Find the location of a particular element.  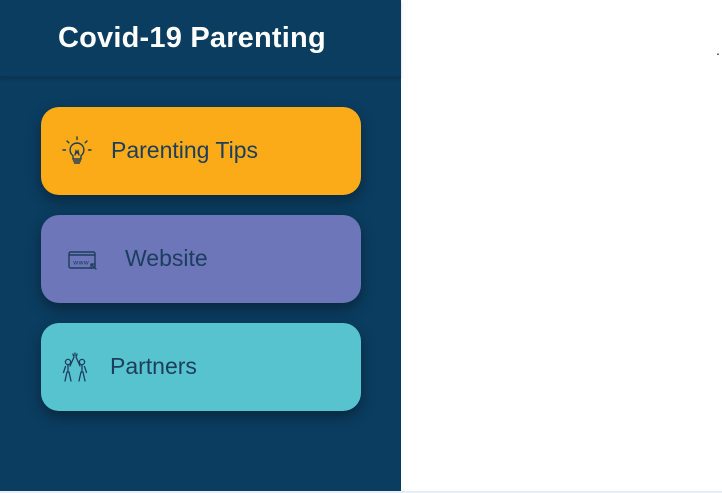

page-marker: . is located at coordinates (718, 50).